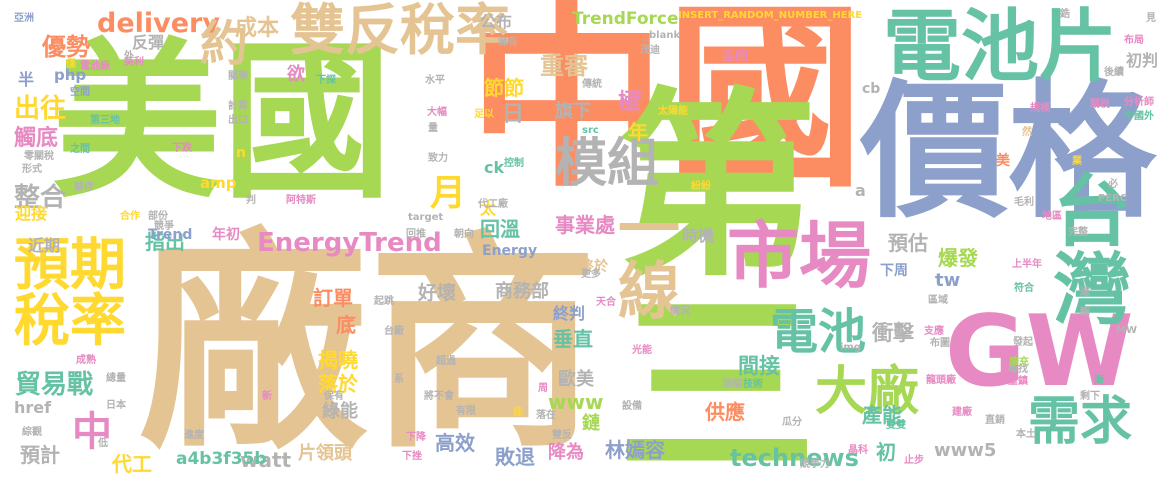 The height and width of the screenshot is (482, 1175). I want to click on word: 底, so click(346, 325).